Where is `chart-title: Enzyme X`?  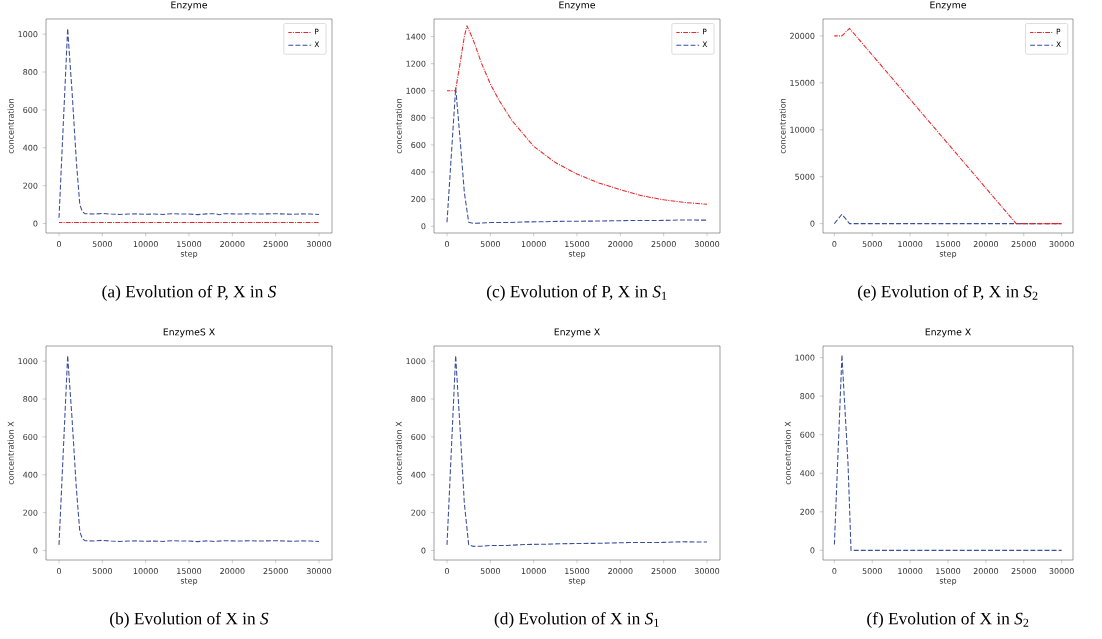 chart-title: Enzyme X is located at coordinates (948, 333).